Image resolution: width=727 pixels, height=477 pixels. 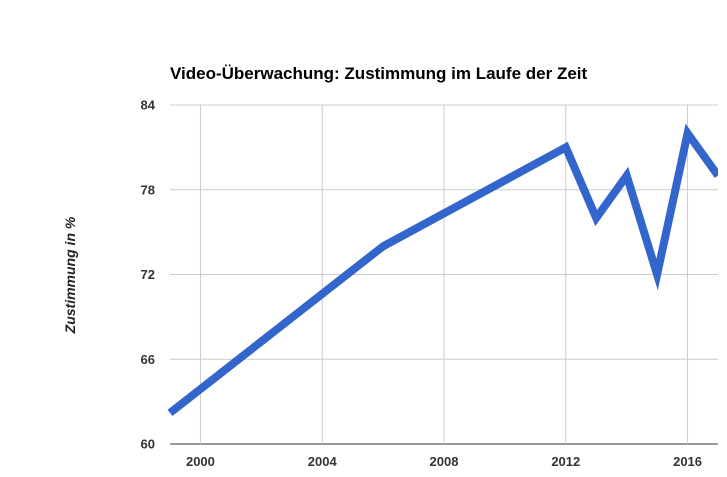 I want to click on x-tick-label: 2000, so click(x=200, y=461).